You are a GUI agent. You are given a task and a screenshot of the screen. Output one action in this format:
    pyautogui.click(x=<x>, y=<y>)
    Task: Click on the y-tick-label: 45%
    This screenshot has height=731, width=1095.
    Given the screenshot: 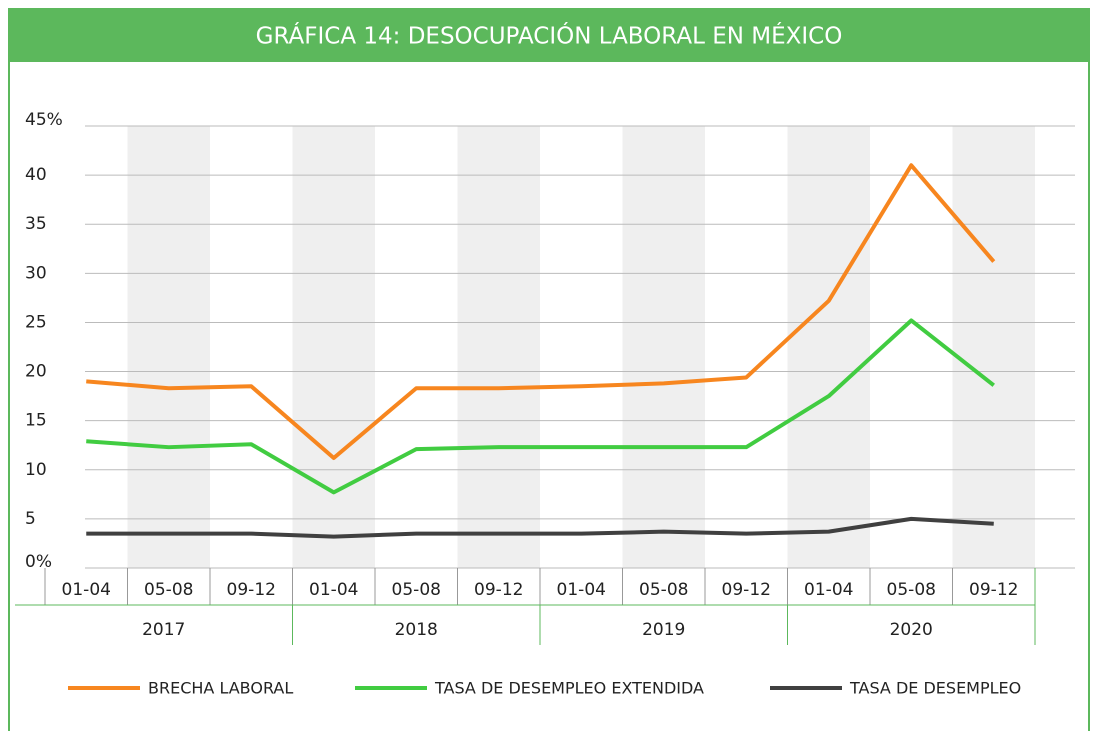 What is the action you would take?
    pyautogui.click(x=44, y=120)
    